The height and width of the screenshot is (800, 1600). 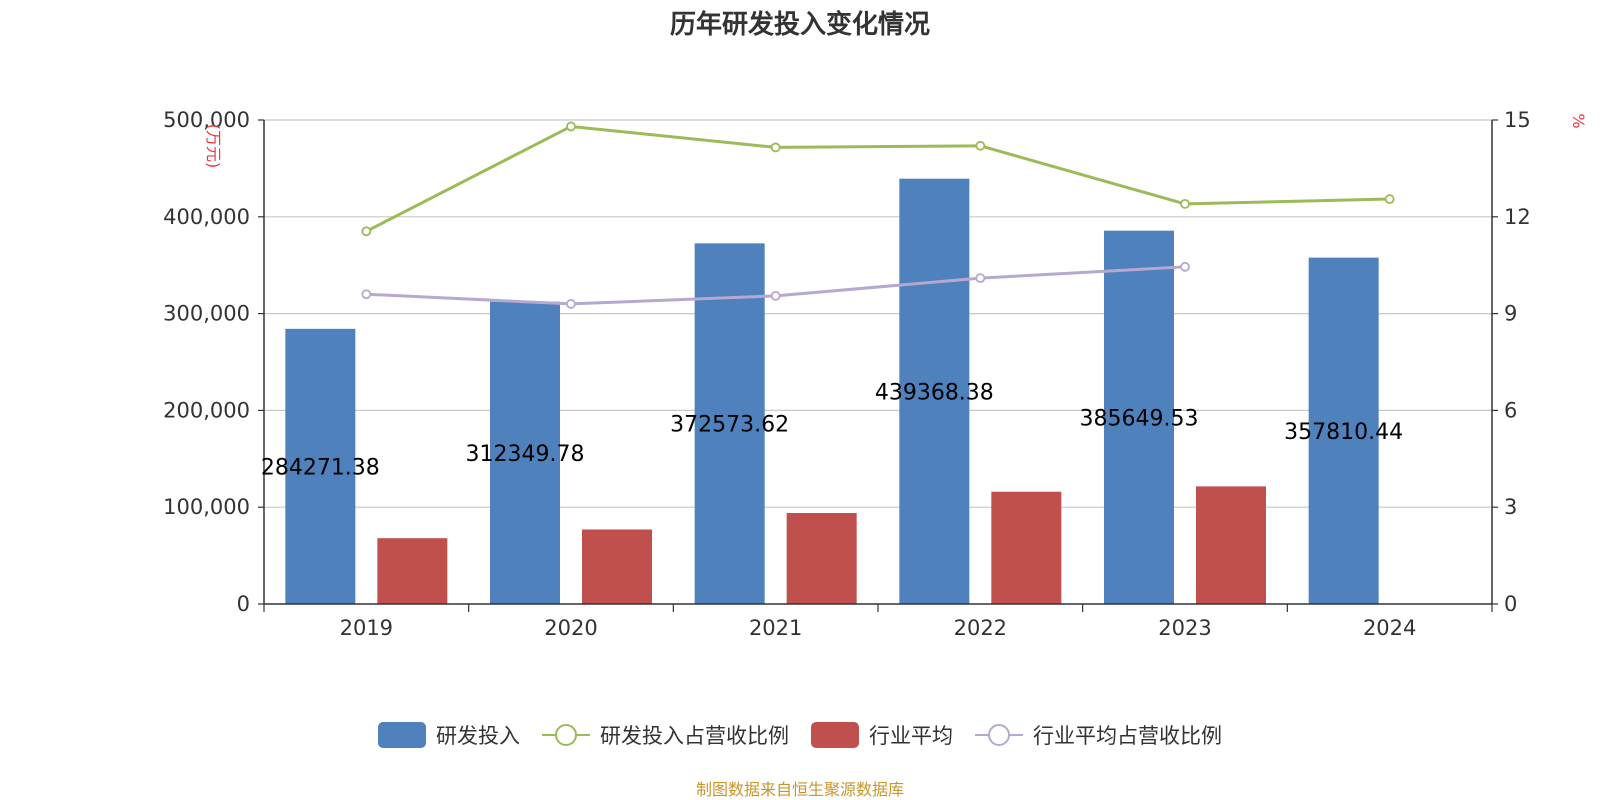 I want to click on bar-rd-2024, so click(x=1343, y=430).